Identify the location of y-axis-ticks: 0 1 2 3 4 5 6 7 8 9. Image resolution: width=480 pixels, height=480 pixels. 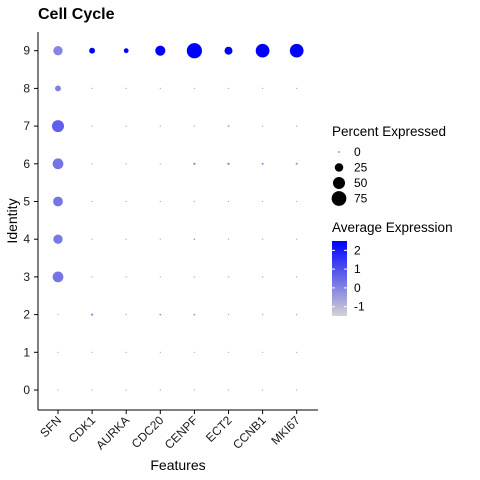
(30, 220).